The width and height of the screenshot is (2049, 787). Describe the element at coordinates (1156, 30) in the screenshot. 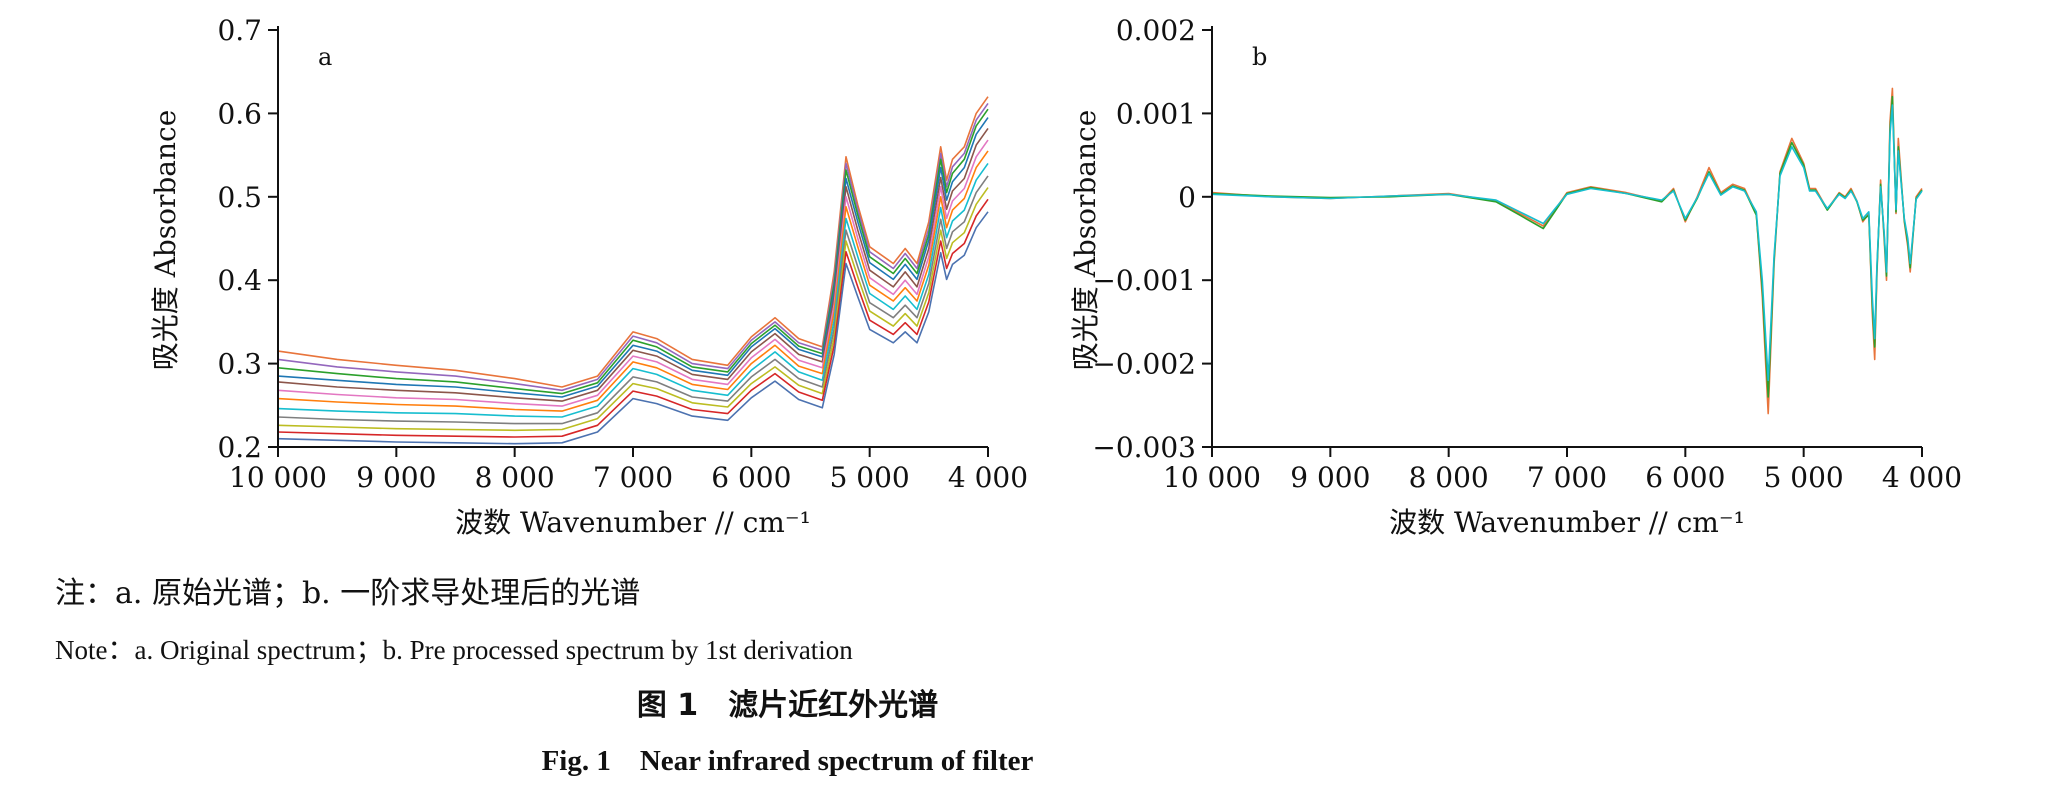

I see `y-tick-label: 0.002` at that location.